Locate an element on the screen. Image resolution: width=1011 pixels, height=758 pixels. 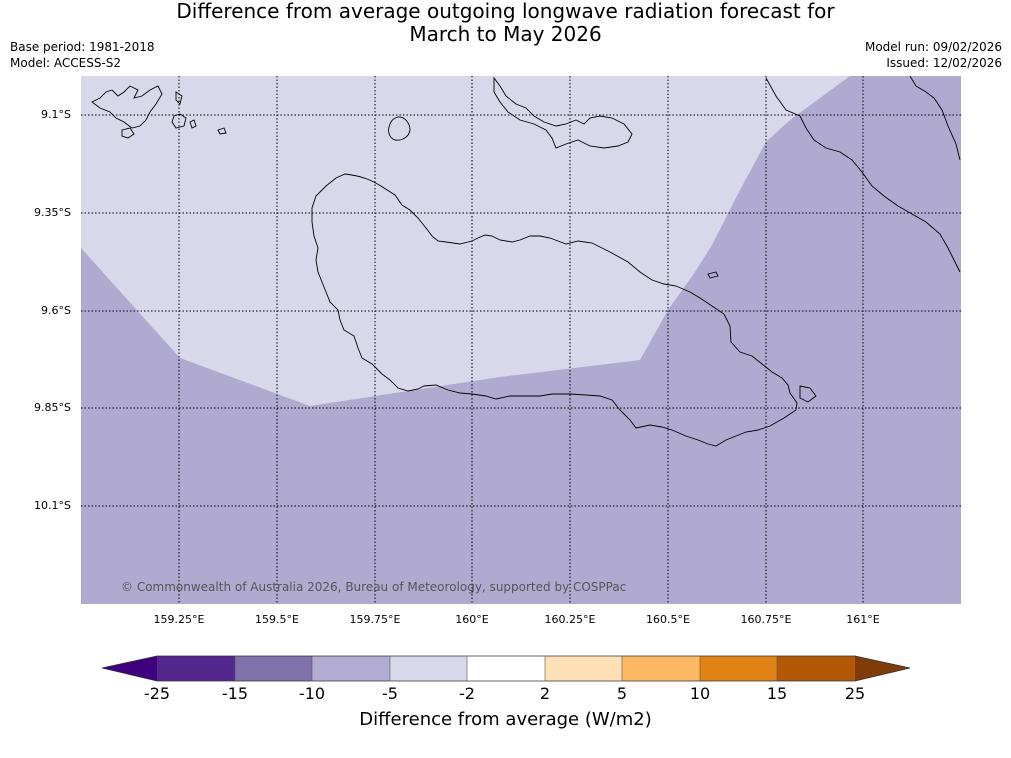
colorbar-outline is located at coordinates (506, 668).